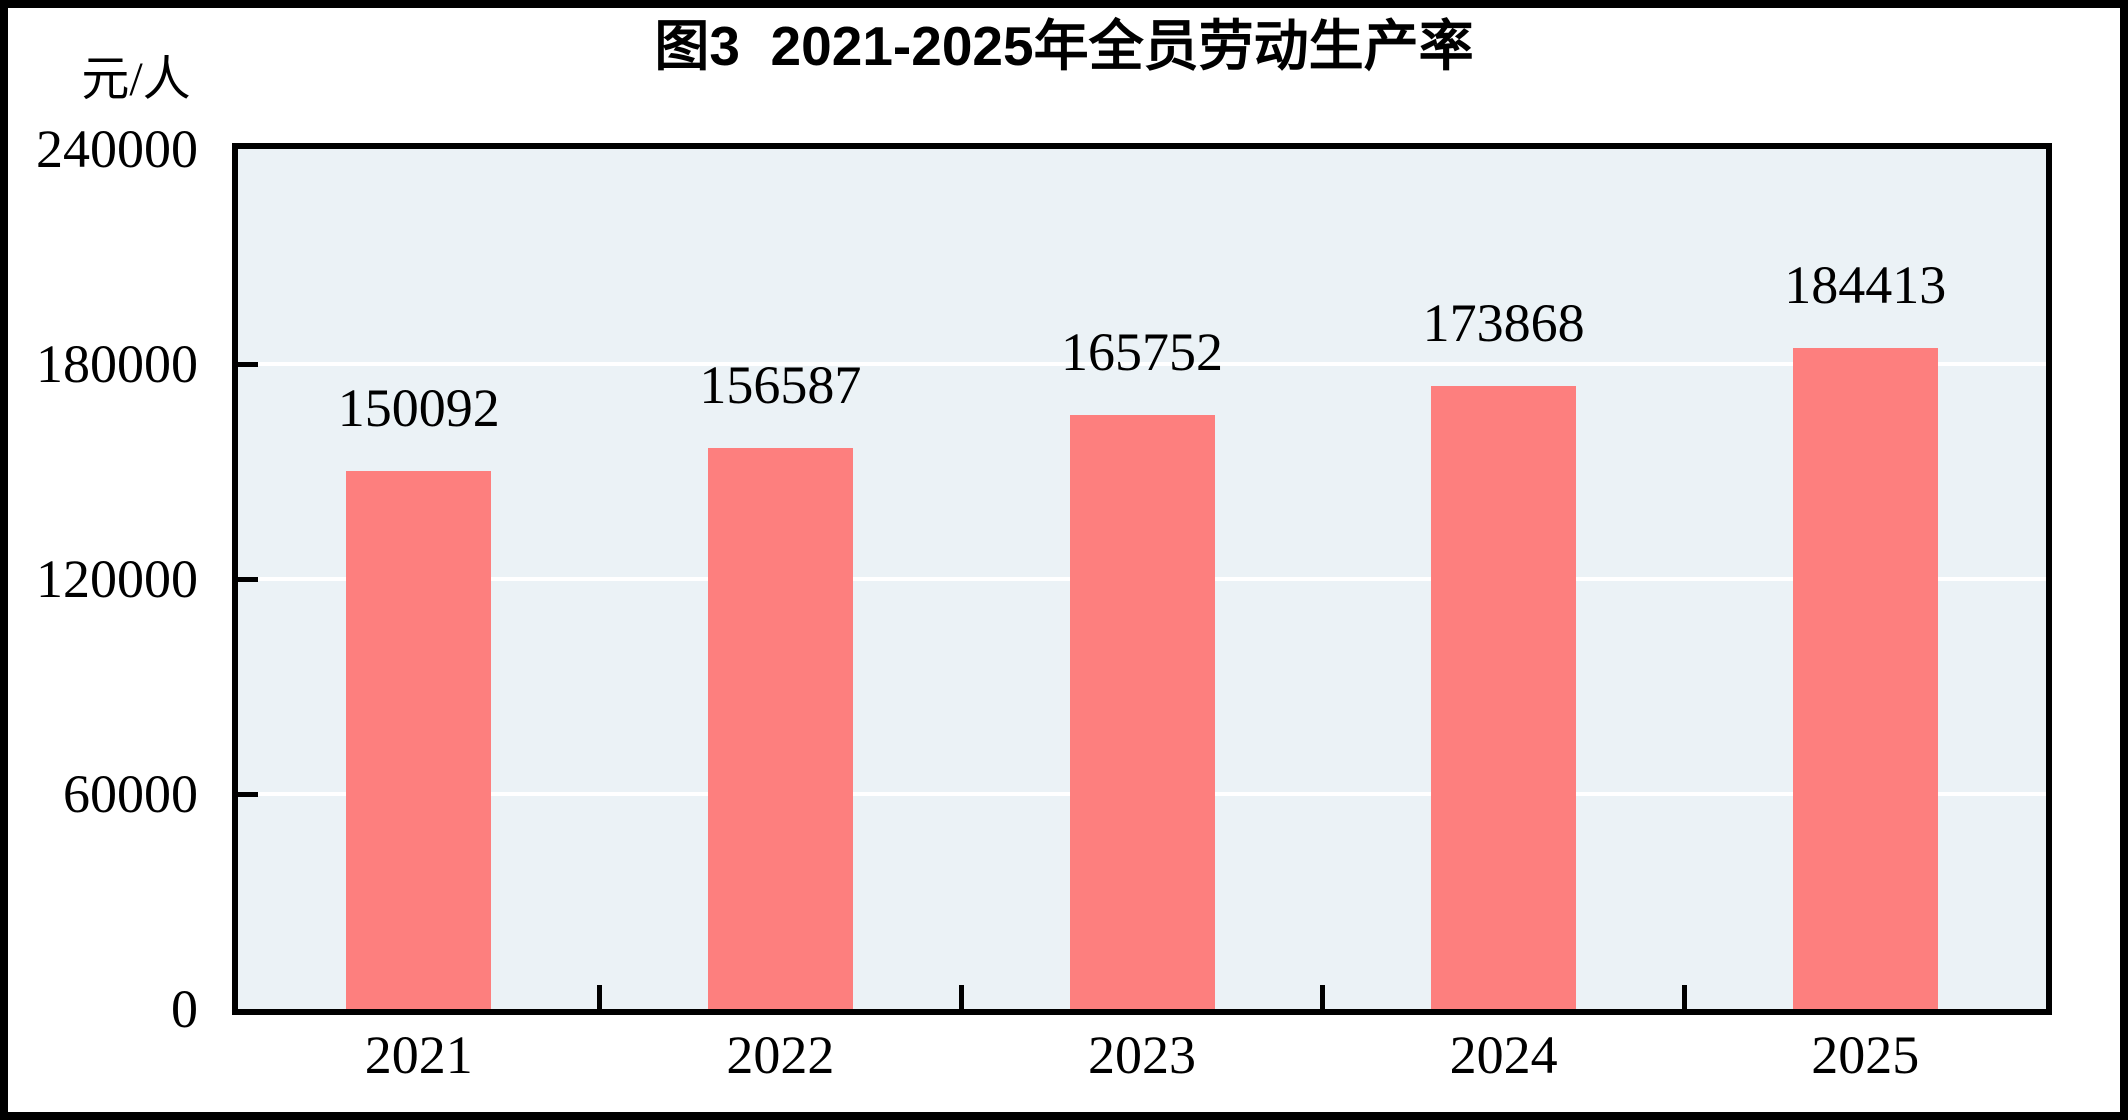  Describe the element at coordinates (184, 1009) in the screenshot. I see `y-axis-tick-label: 0` at that location.